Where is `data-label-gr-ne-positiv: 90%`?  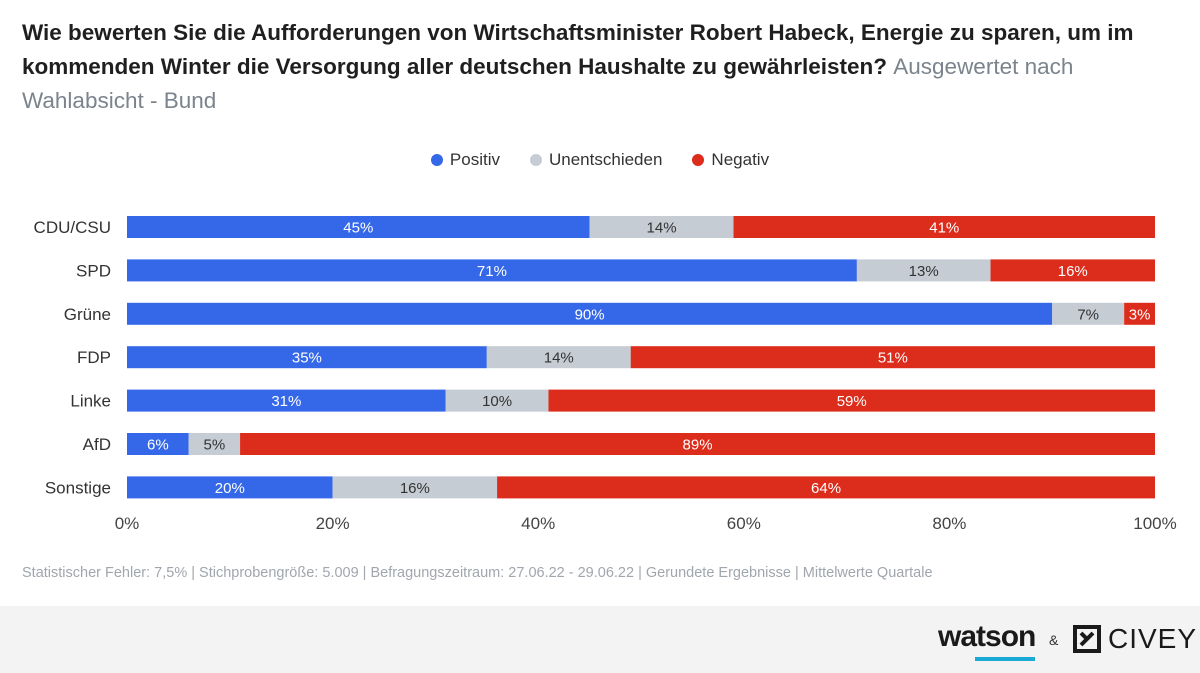
data-label-gr-ne-positiv: 90% is located at coordinates (590, 314).